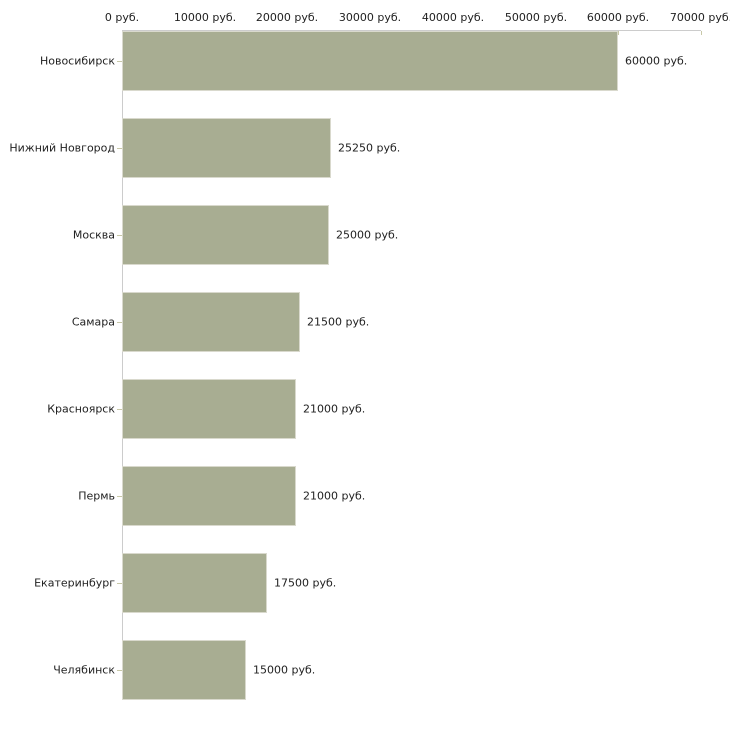 This screenshot has width=730, height=730. What do you see at coordinates (284, 670) in the screenshot?
I see `bar-value-label: 15000 руб.` at bounding box center [284, 670].